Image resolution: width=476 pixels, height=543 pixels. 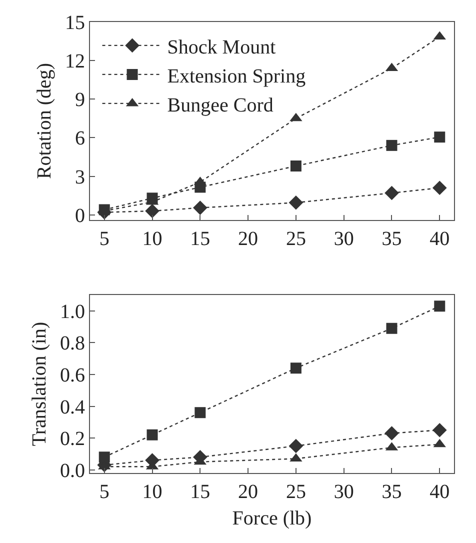 What do you see at coordinates (72, 375) in the screenshot?
I see `y-tick-label: 0.6` at bounding box center [72, 375].